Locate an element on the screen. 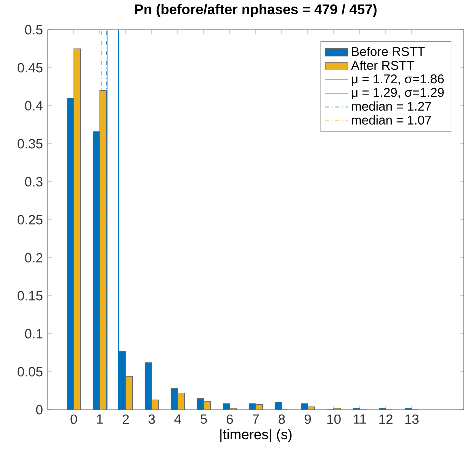 The height and width of the screenshot is (454, 466). x-tick-label: 6 is located at coordinates (230, 419).